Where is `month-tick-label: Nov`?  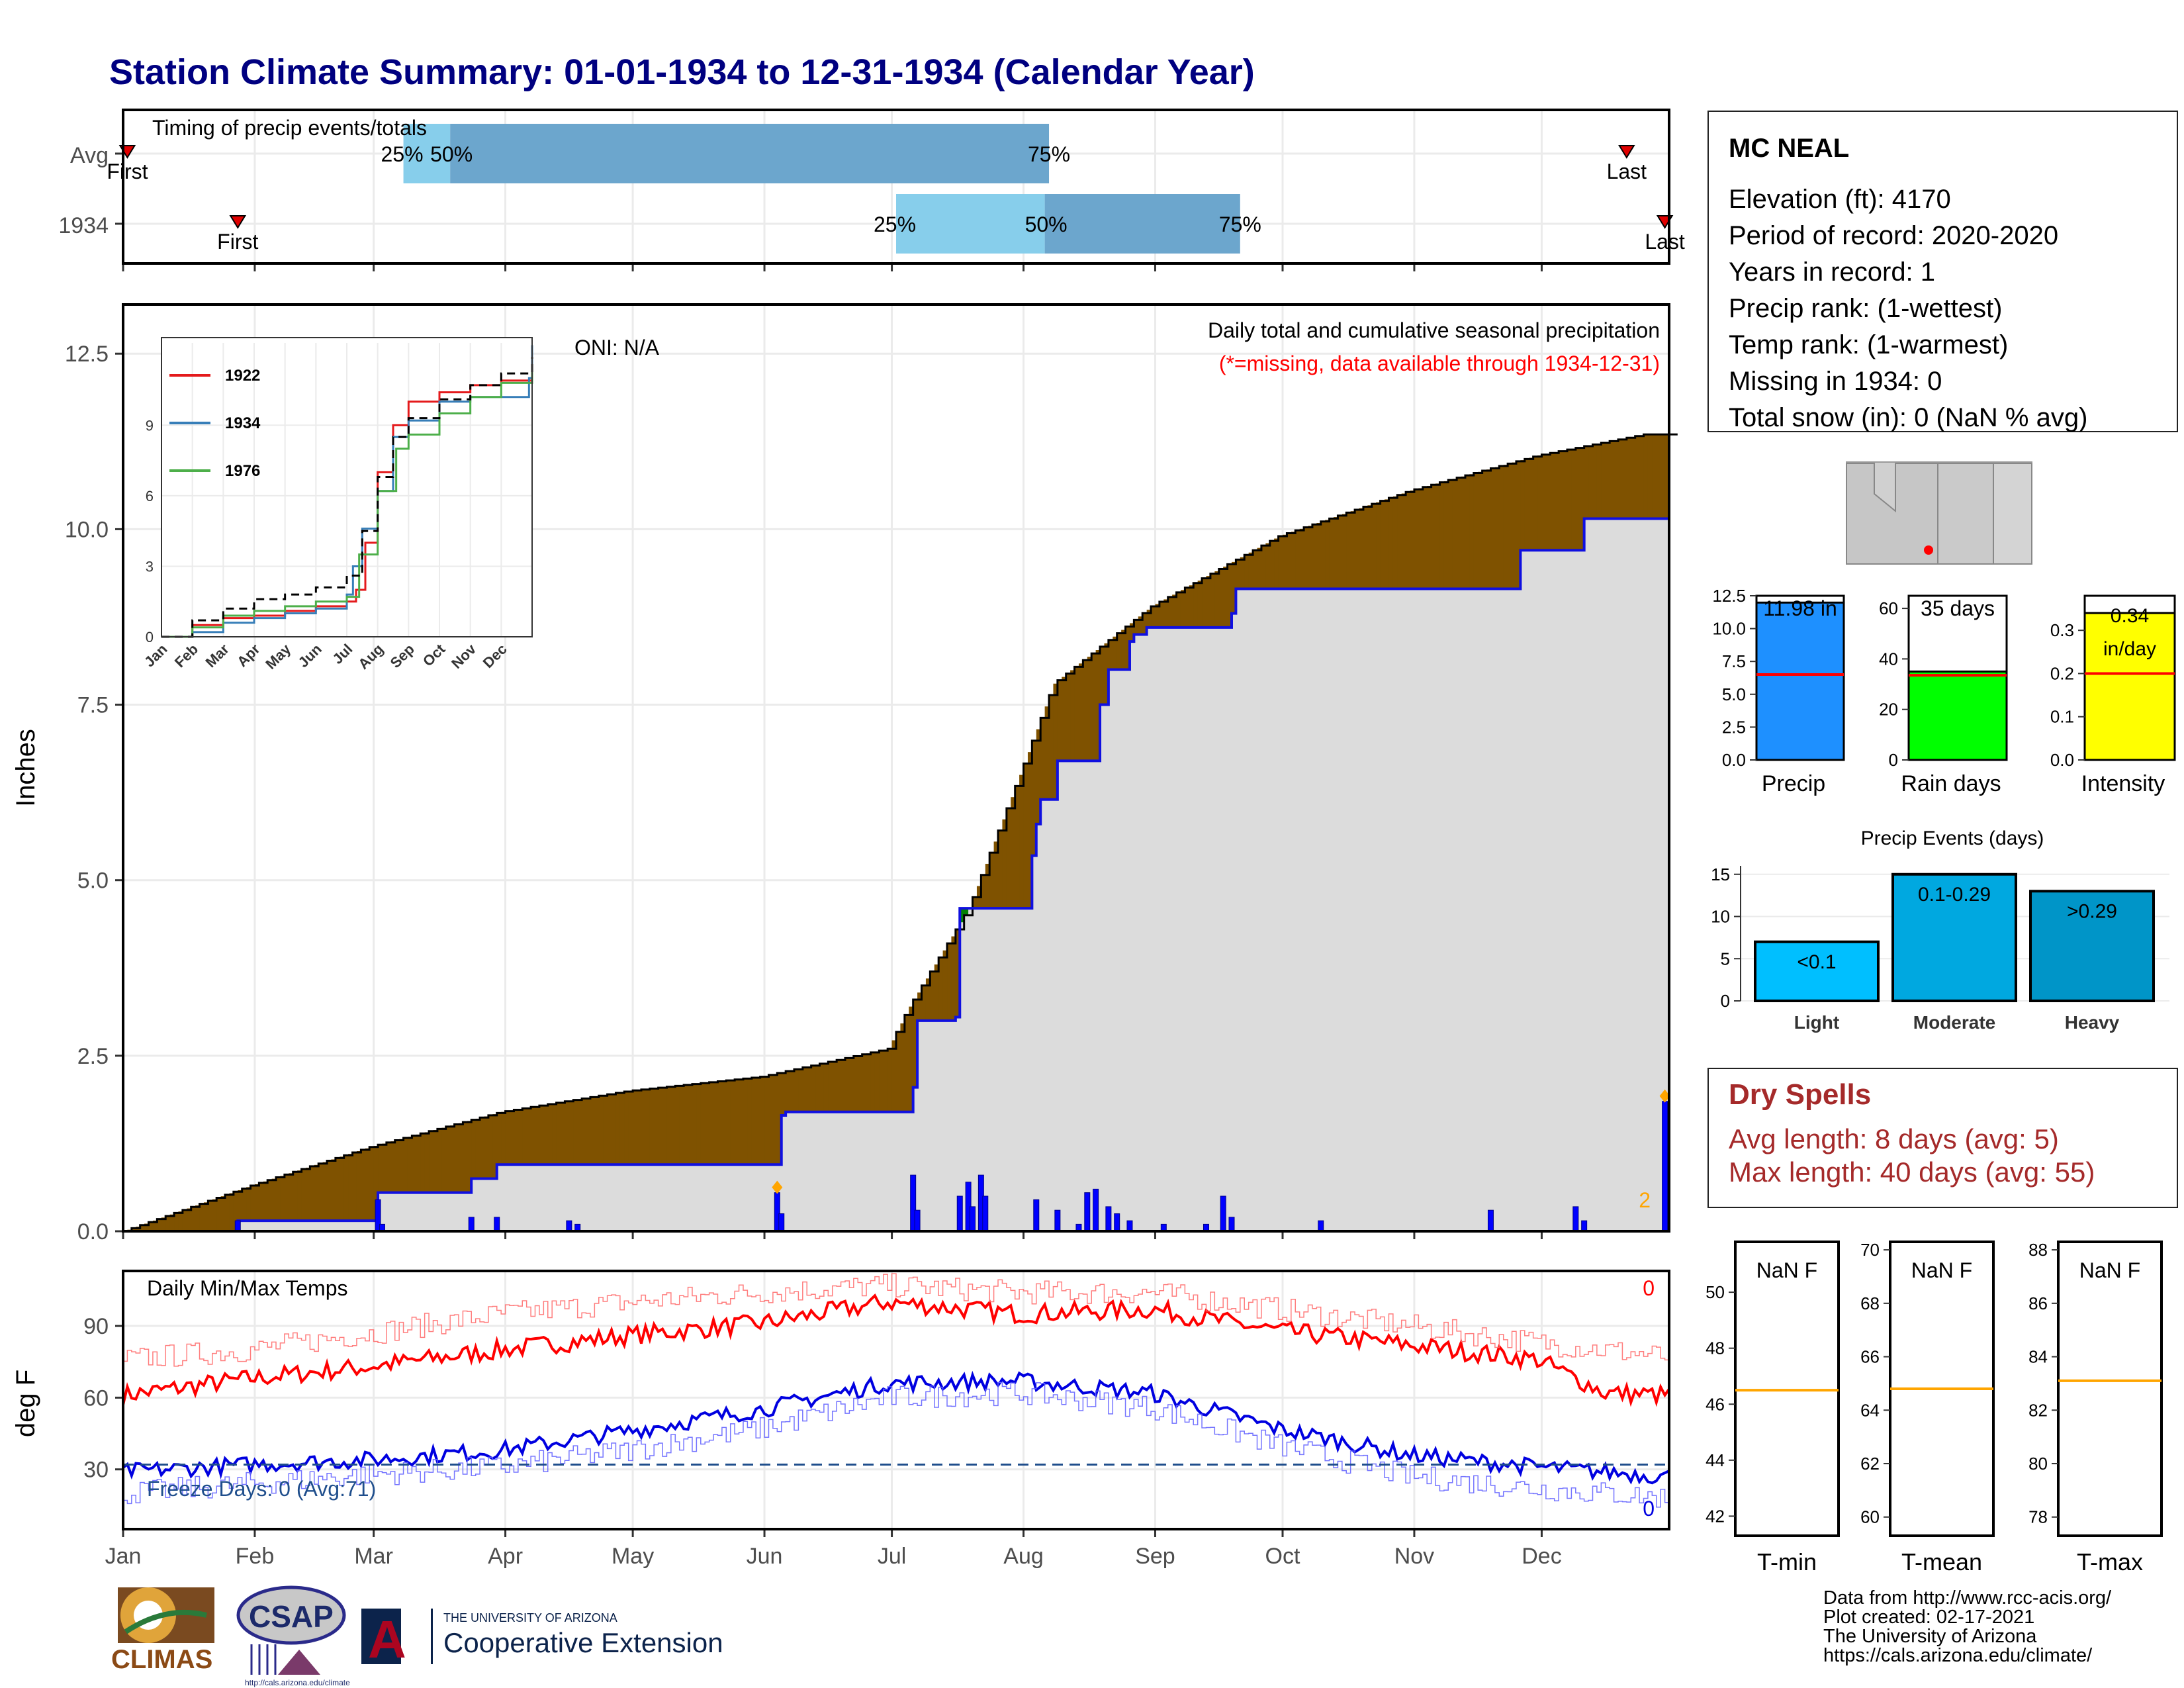 month-tick-label: Nov is located at coordinates (1414, 1556).